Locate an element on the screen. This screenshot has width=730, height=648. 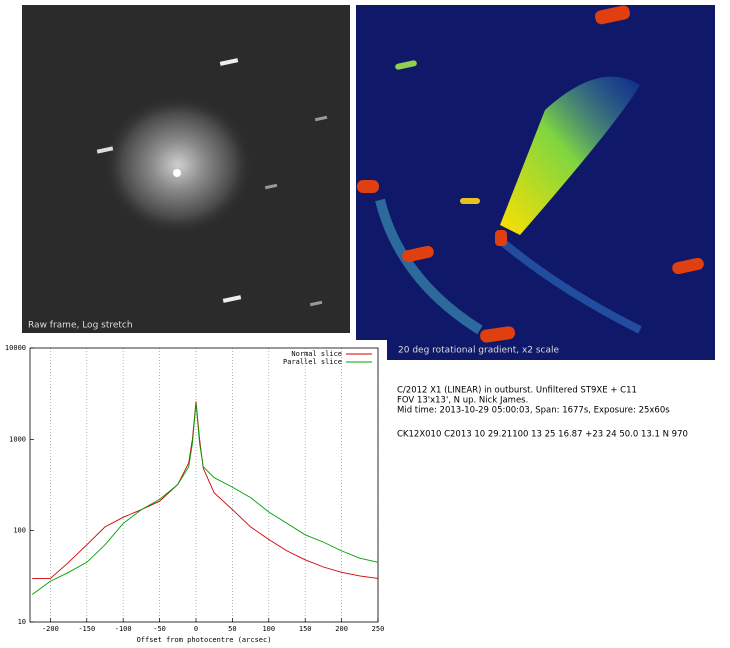
x-axis-label: Offset from photocentre (arcsec) is located at coordinates (204, 640).